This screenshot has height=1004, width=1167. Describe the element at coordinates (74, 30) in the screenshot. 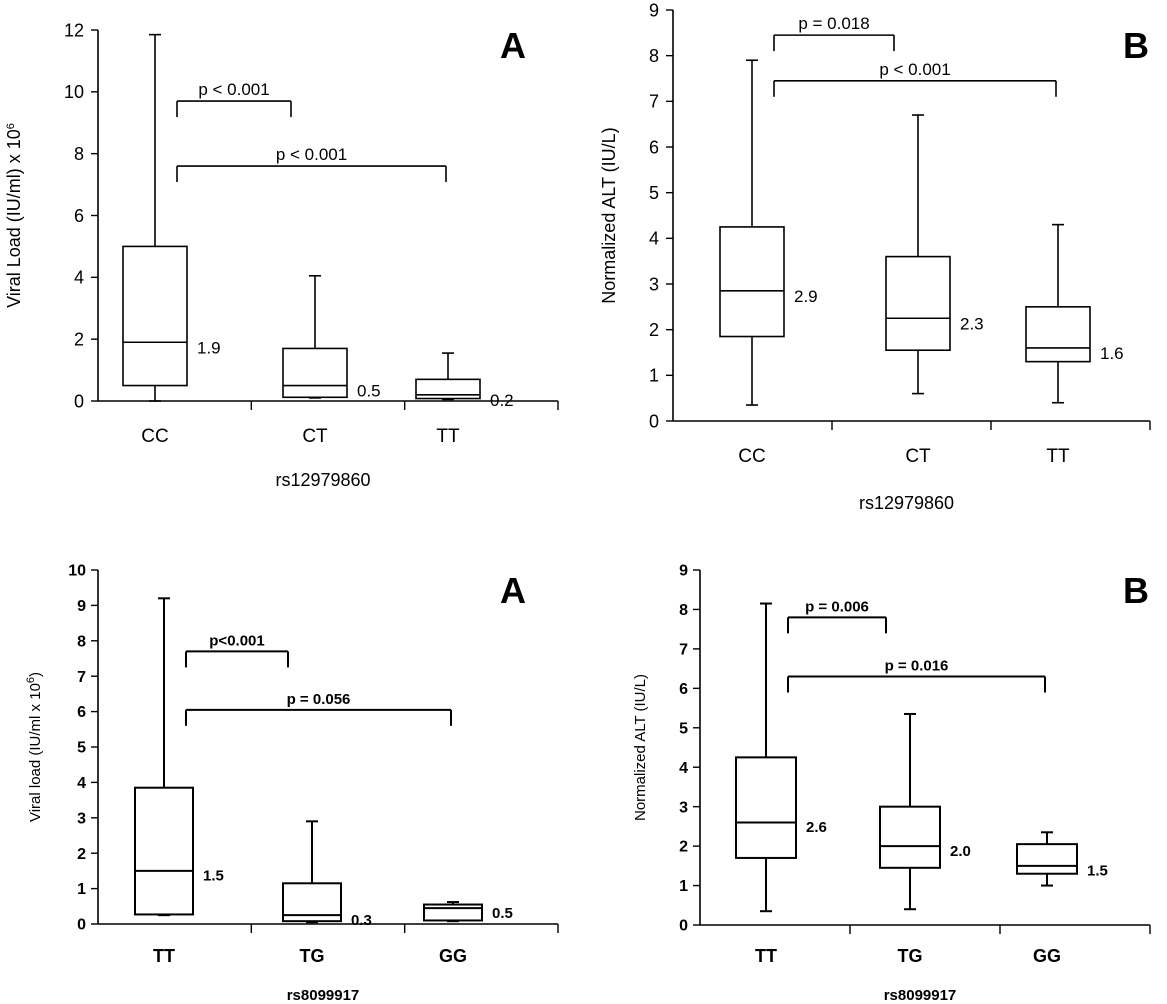

I see `y-tick-label: 12` at that location.